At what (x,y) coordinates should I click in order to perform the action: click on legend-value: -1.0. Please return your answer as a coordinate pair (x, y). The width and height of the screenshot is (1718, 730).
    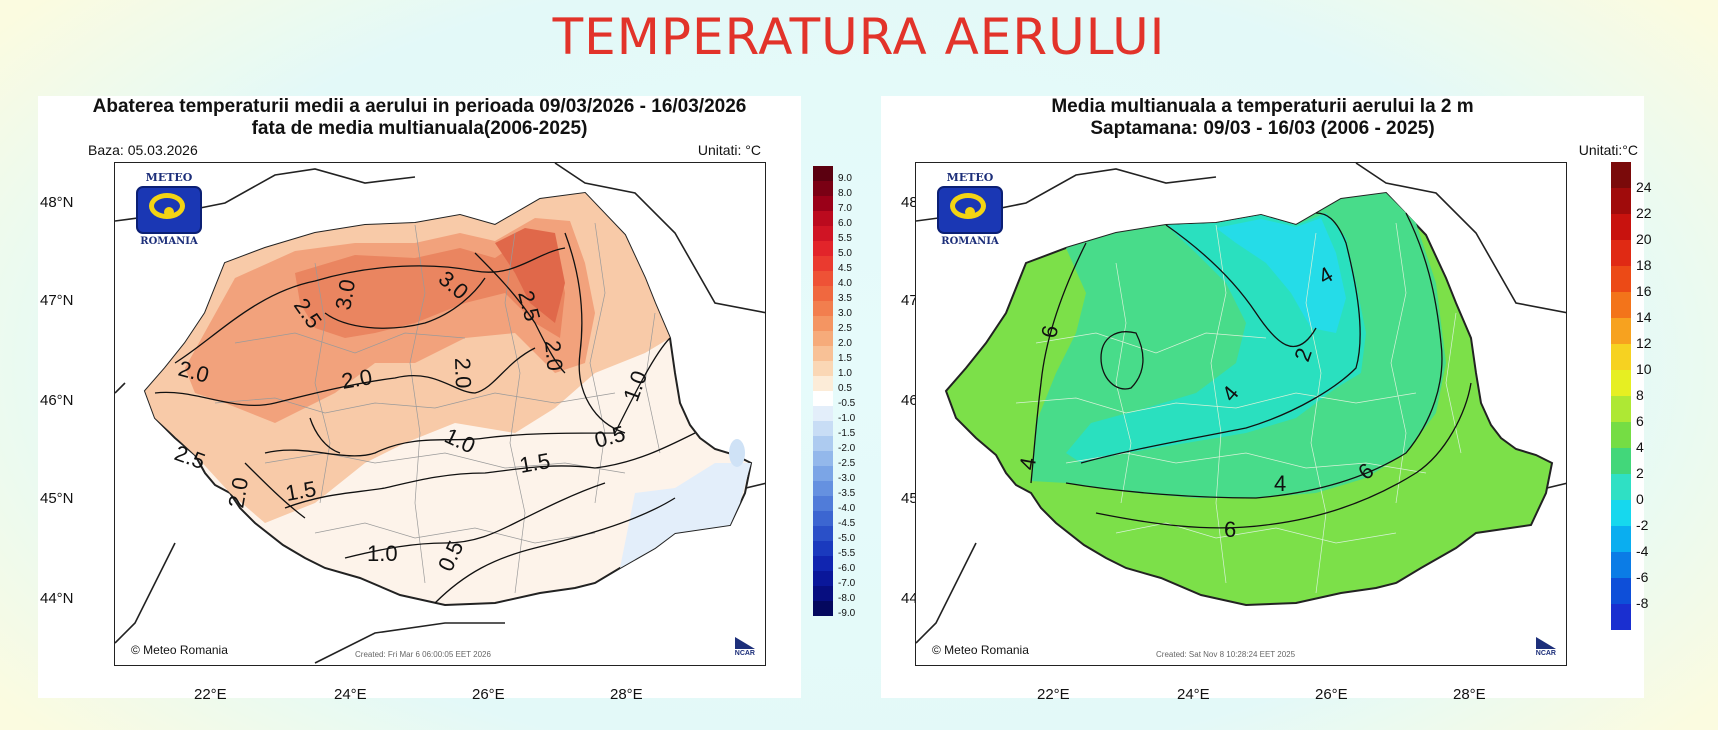
    Looking at the image, I should click on (847, 418).